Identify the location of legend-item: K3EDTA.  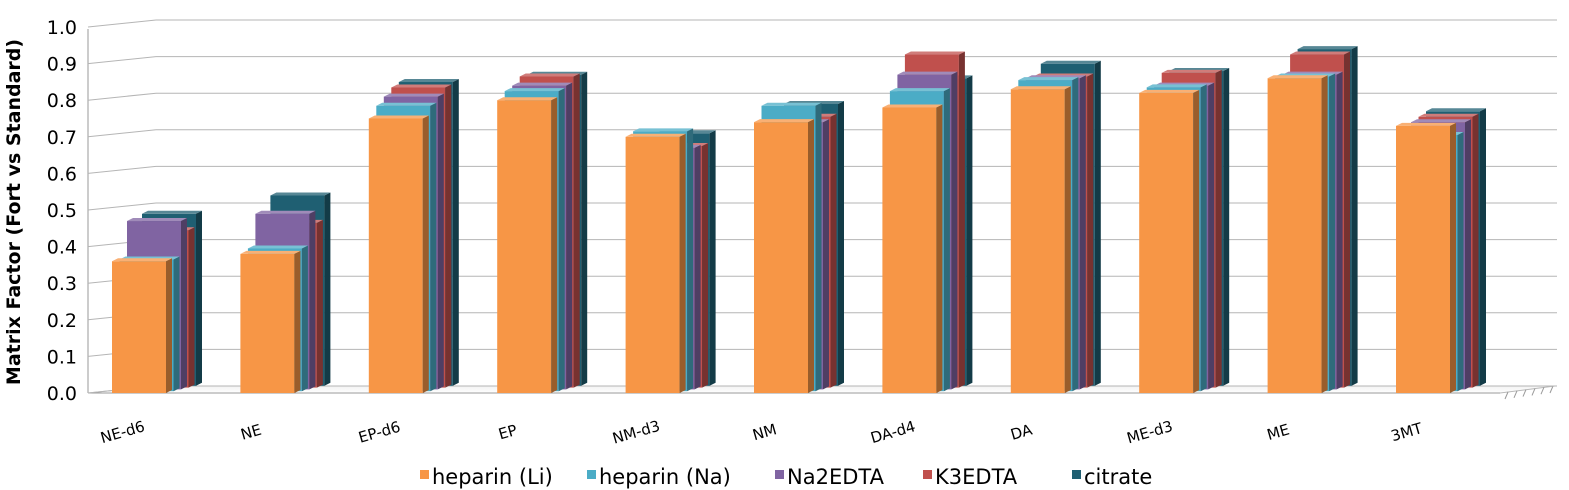
(970, 477).